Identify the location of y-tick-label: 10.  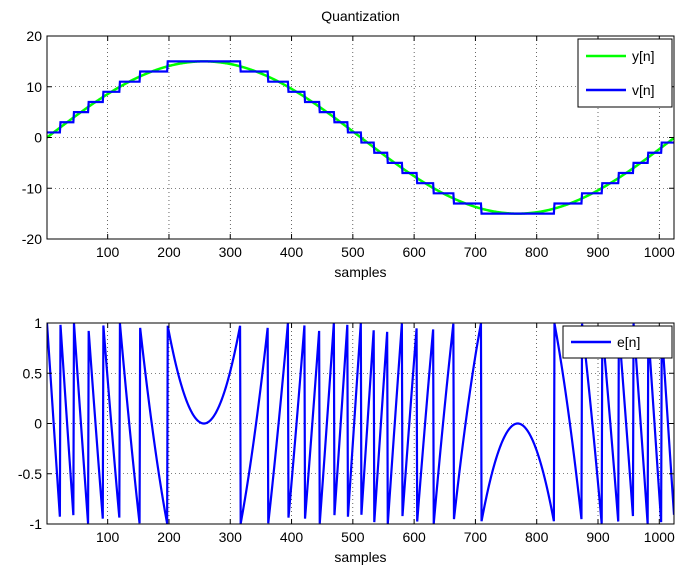
(34, 87).